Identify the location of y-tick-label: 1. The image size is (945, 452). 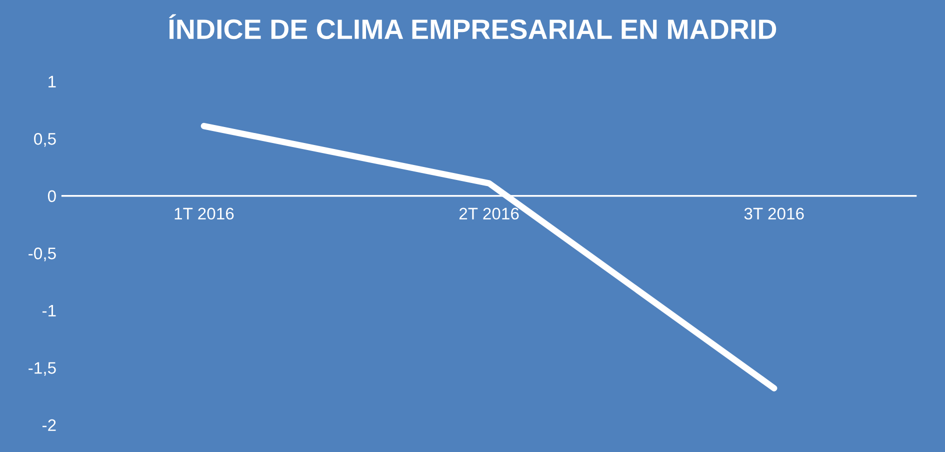
(52, 82).